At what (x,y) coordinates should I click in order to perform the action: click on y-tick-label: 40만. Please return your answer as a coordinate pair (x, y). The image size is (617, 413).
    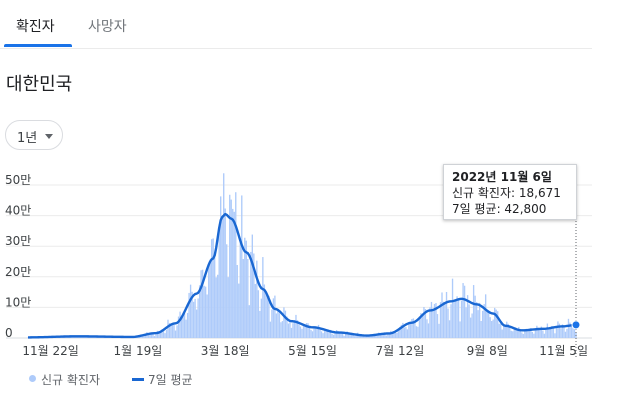
    Looking at the image, I should click on (18, 211).